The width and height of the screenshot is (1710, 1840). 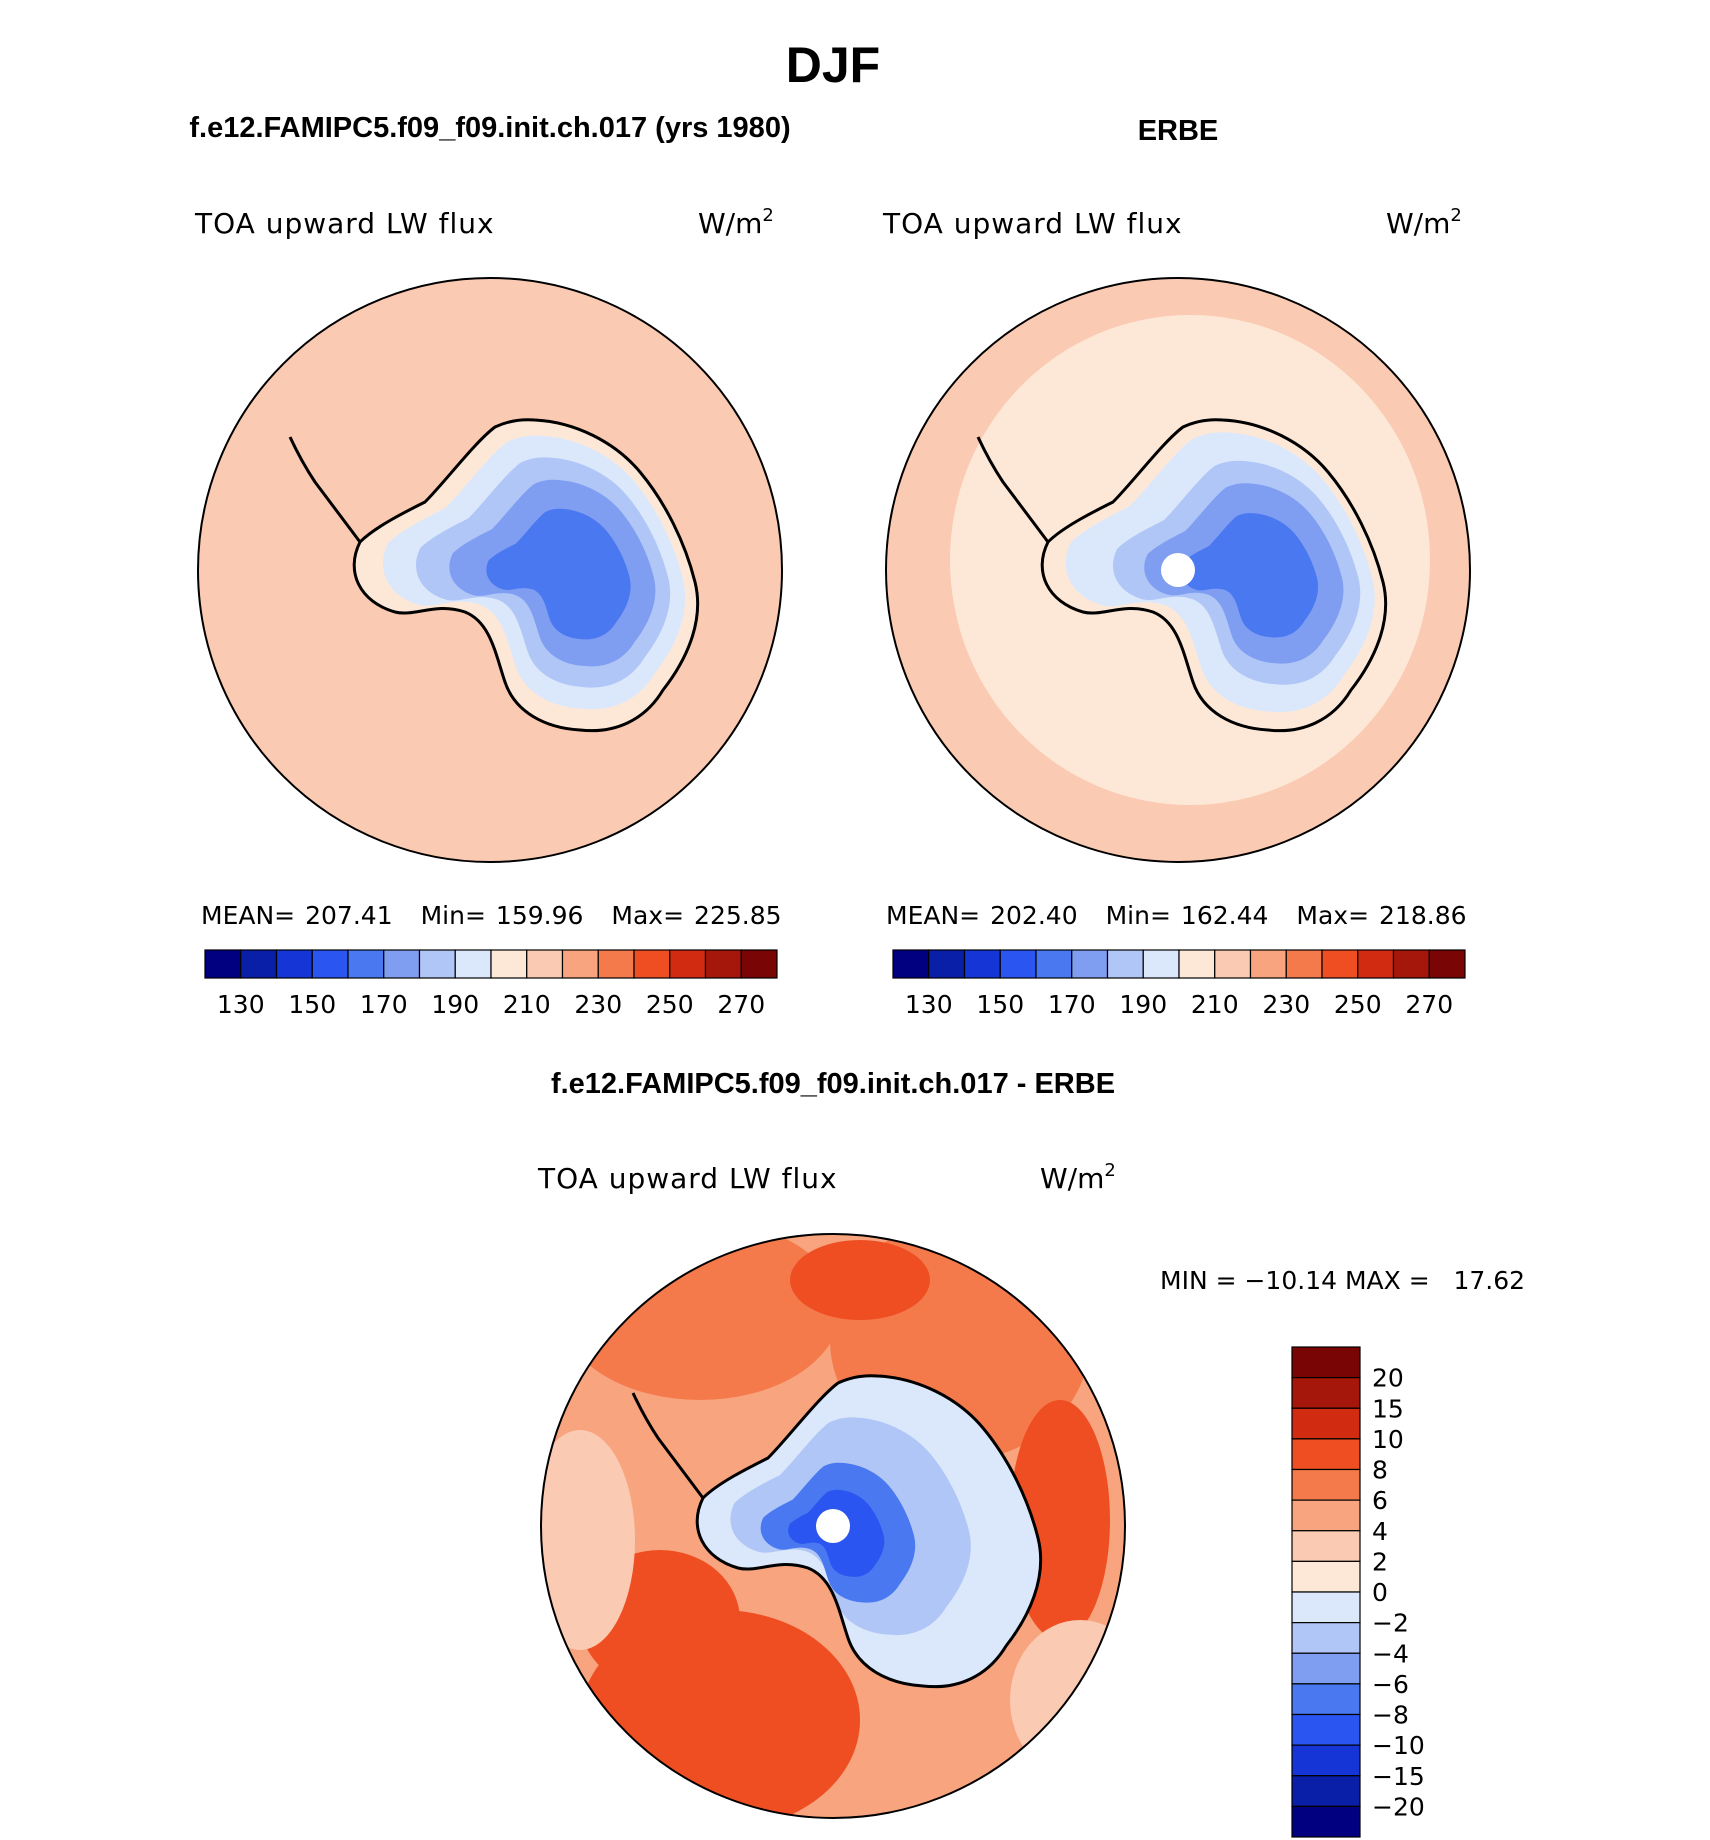 What do you see at coordinates (1380, 1592) in the screenshot?
I see `panel-c-colorbar-tick-label: 0` at bounding box center [1380, 1592].